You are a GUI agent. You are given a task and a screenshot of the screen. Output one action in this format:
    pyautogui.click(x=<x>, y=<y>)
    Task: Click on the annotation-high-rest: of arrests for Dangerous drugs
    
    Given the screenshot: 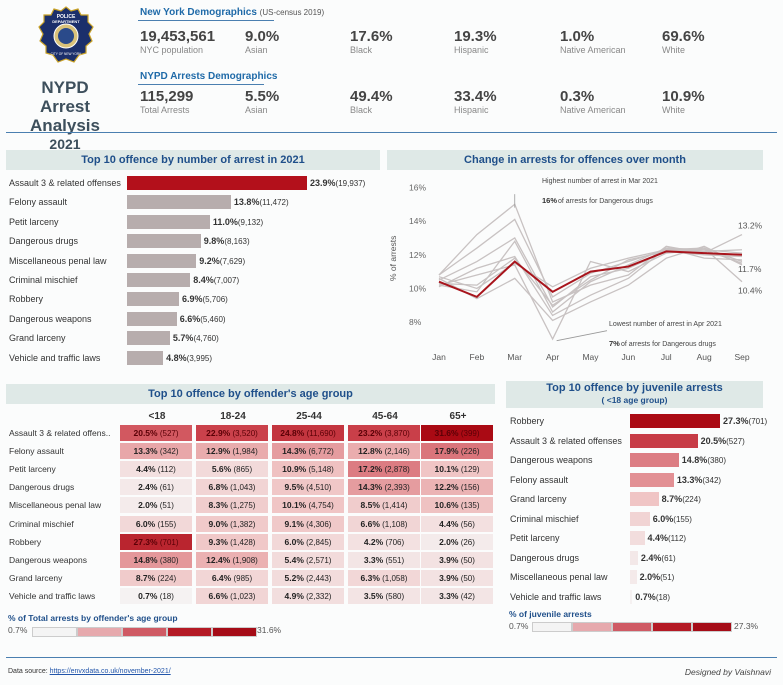 What is the action you would take?
    pyautogui.click(x=605, y=201)
    